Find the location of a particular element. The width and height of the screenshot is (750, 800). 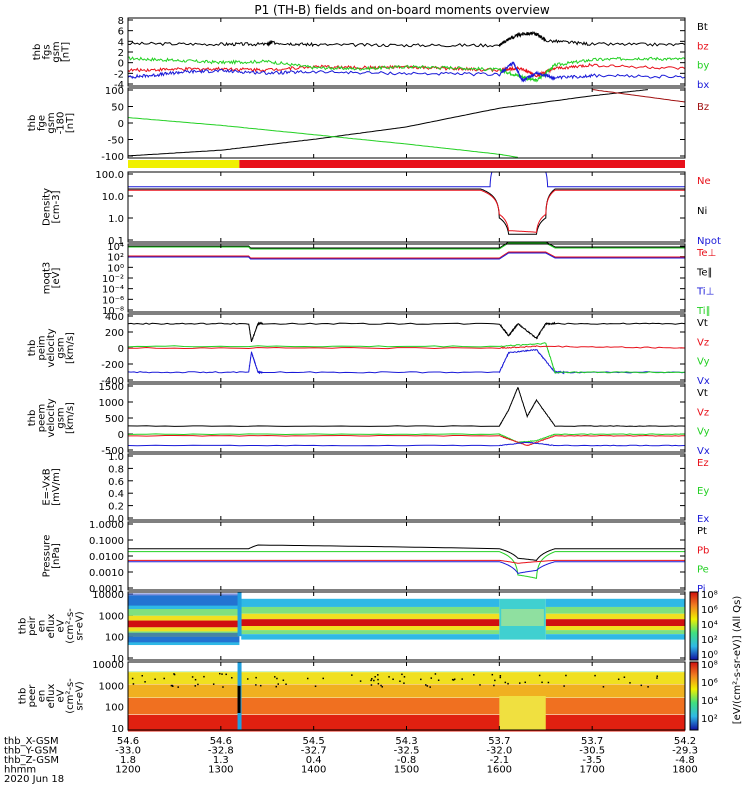

series-line-bt is located at coordinates (387, 123).